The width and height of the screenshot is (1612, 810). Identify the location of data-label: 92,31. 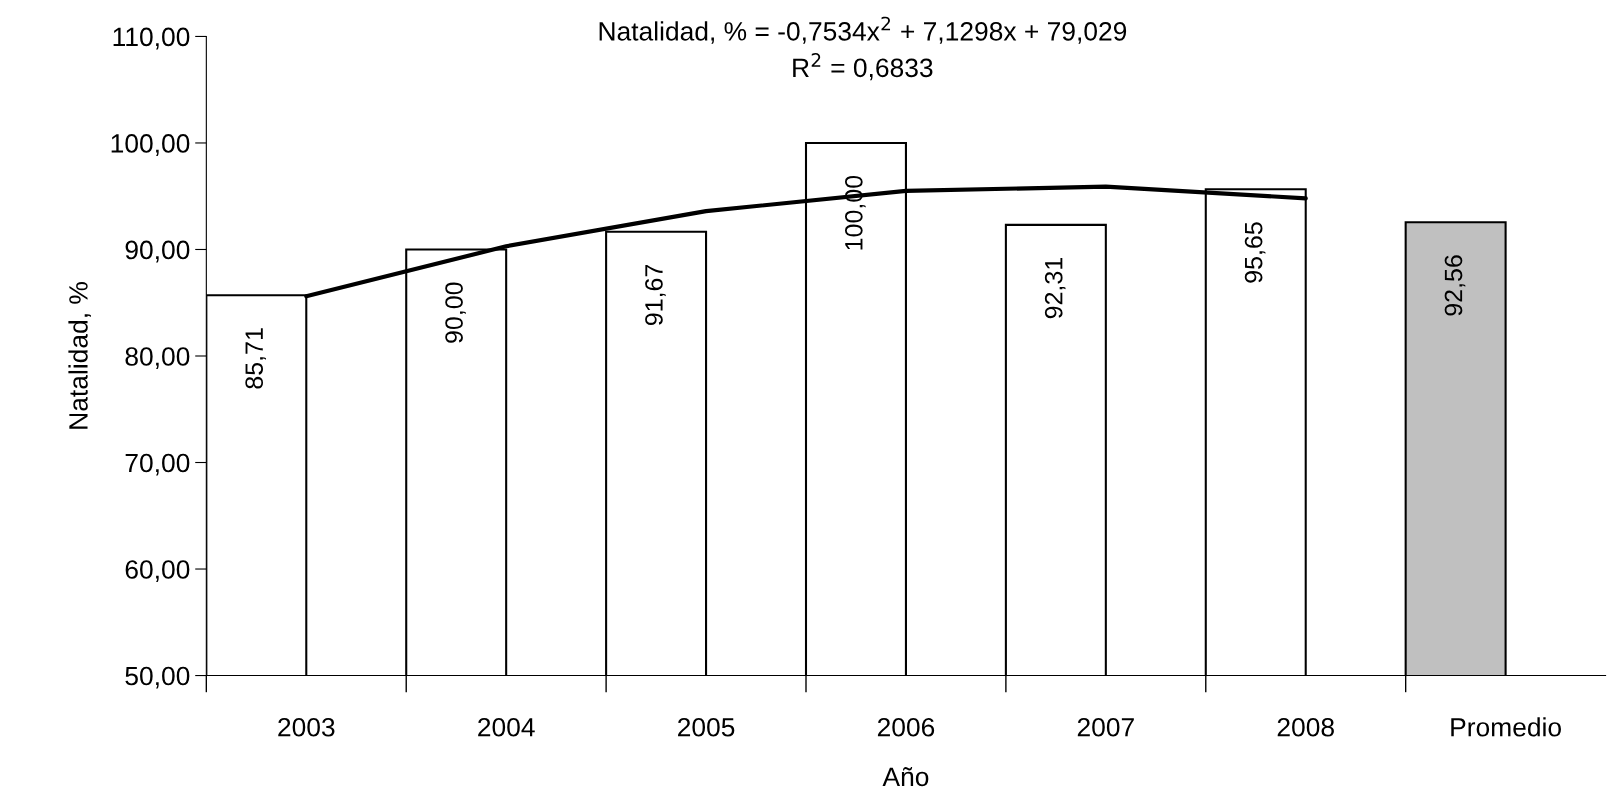
(1055, 288).